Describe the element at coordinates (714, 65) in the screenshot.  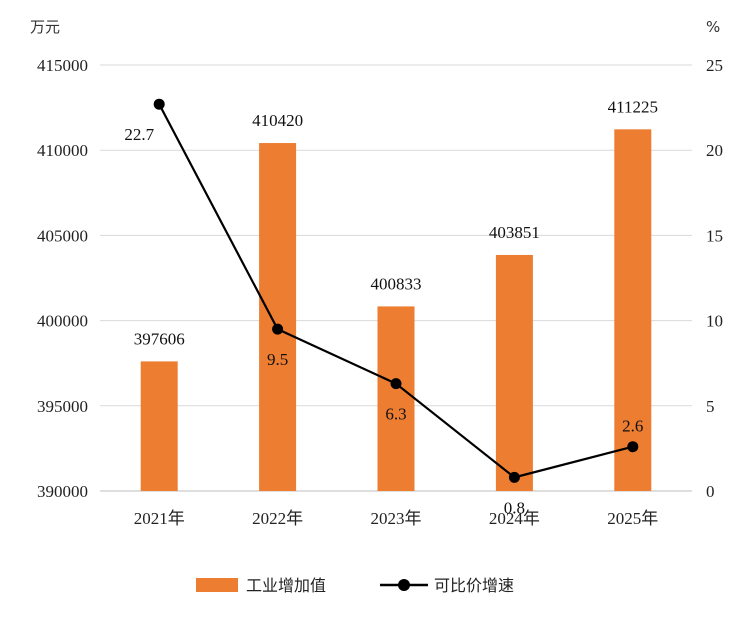
I see `right-tick-label: 25` at that location.